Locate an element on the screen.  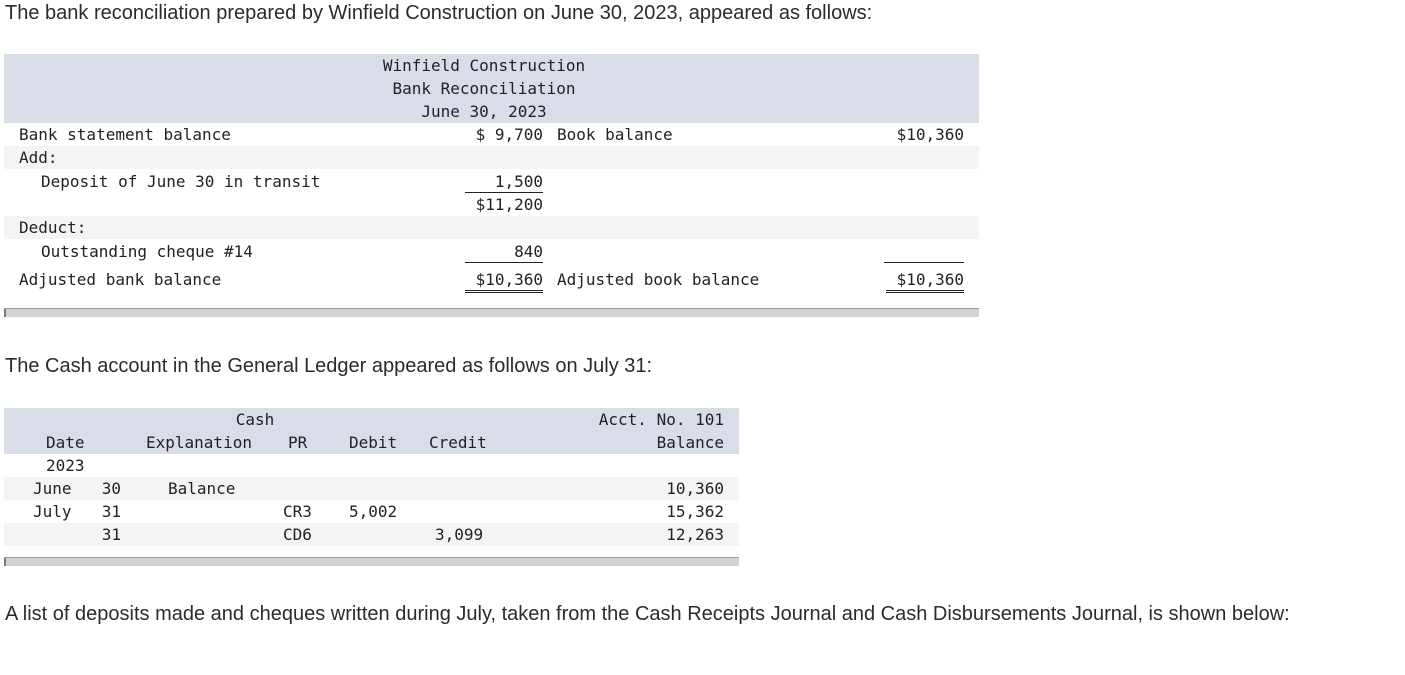
deposit-in-transit-amount: 1,500 is located at coordinates (504, 182).